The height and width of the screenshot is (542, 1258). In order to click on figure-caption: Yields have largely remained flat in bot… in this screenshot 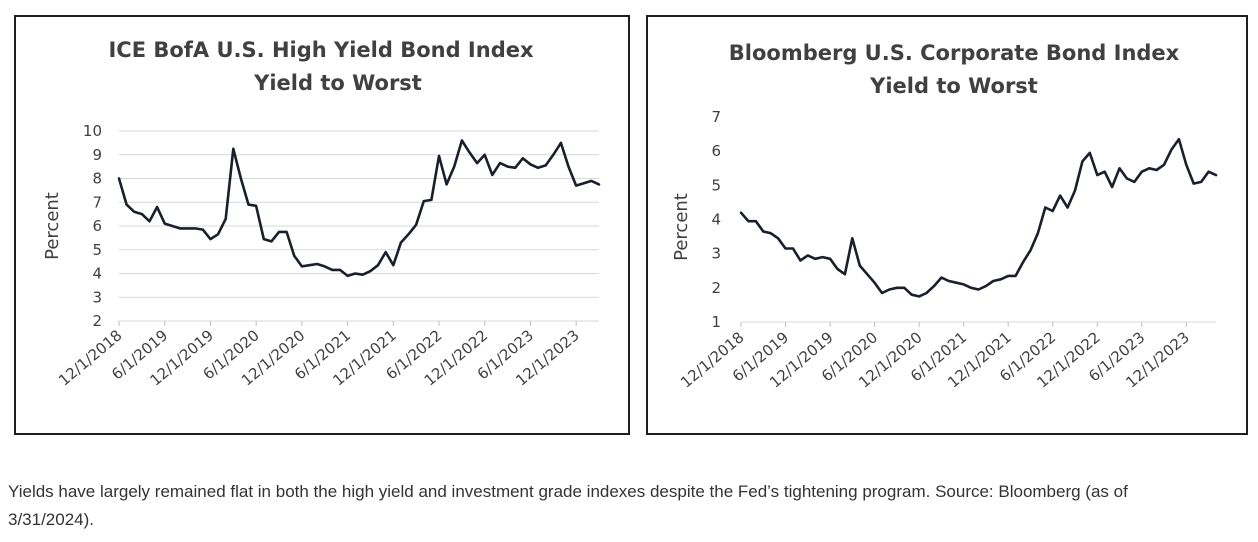, I will do `click(568, 505)`.